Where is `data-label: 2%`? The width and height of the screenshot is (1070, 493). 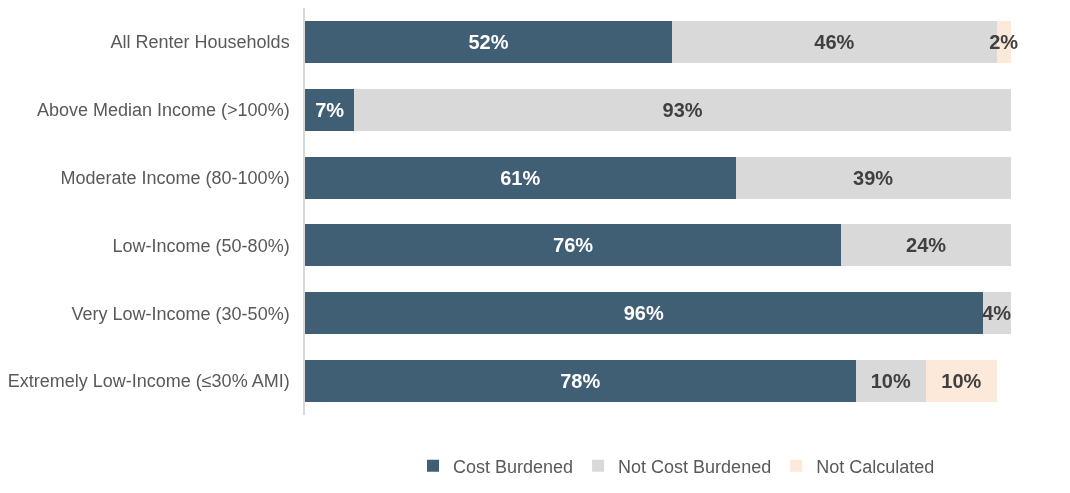 data-label: 2% is located at coordinates (1004, 41).